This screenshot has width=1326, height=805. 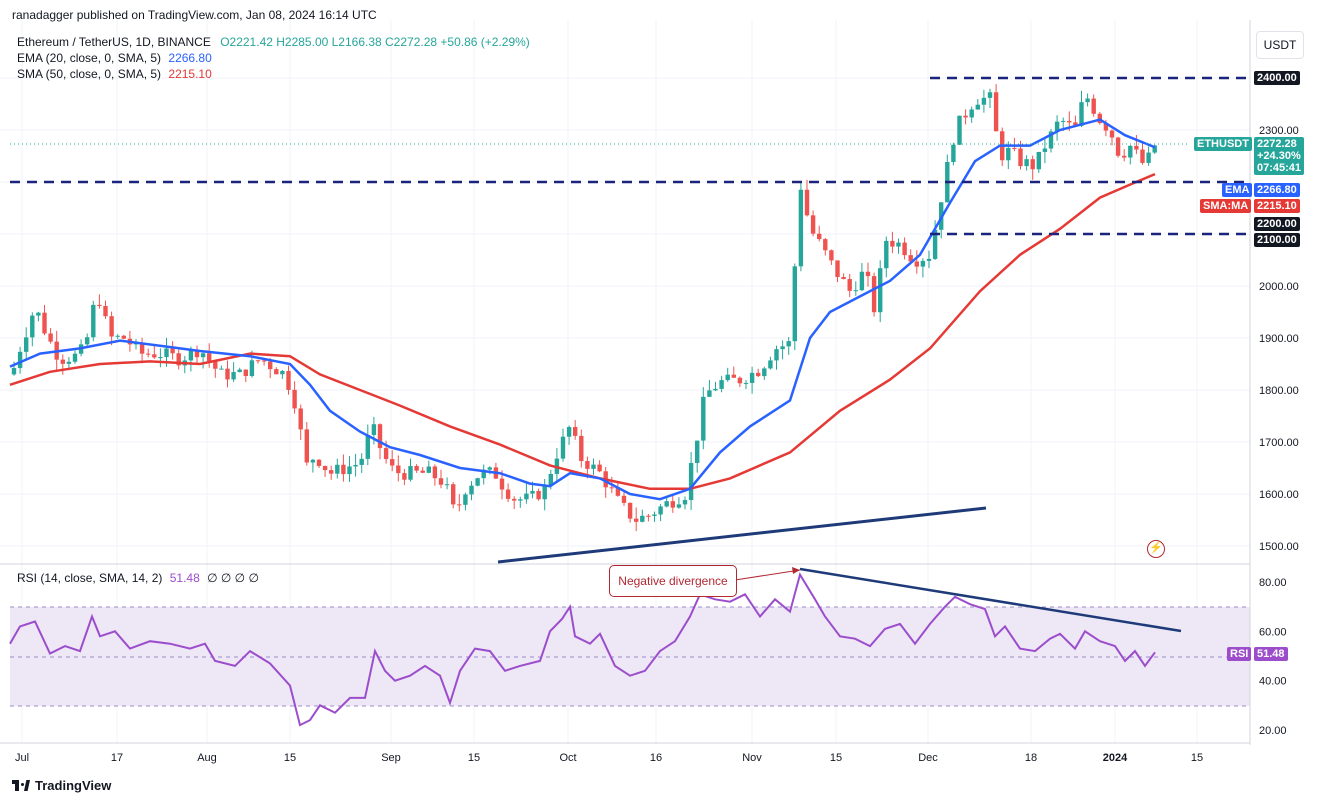 I want to click on sma-legend: SMA (50, close, 0, SMA, 5) 2215.10, so click(x=114, y=74).